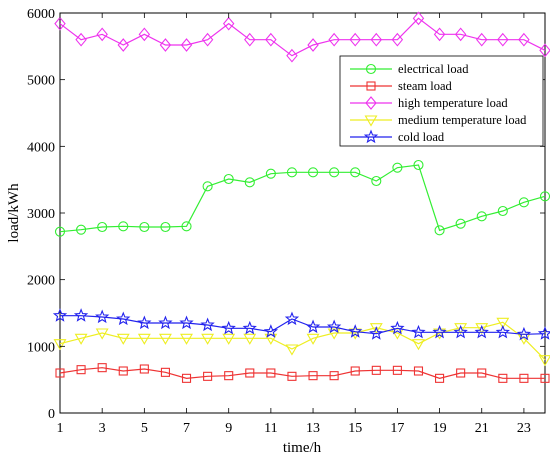 The height and width of the screenshot is (461, 550). Describe the element at coordinates (425, 86) in the screenshot. I see `legend-label-steam-load: steam load` at that location.